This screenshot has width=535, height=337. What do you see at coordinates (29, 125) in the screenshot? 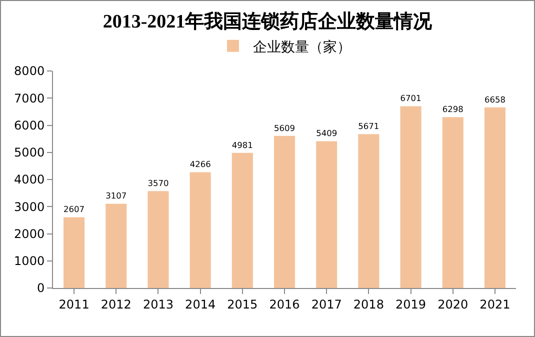
I see `y-tick-label: 6000` at bounding box center [29, 125].